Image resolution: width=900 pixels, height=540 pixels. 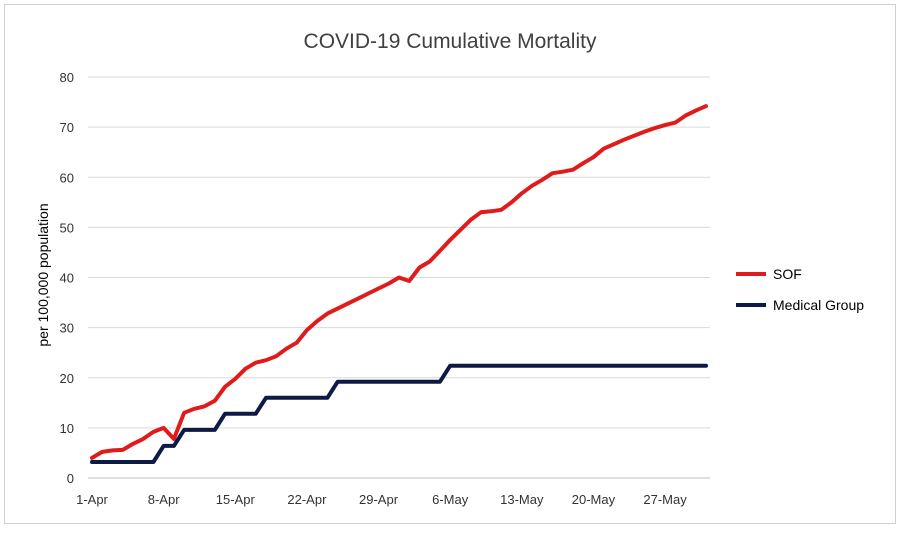 What do you see at coordinates (67, 428) in the screenshot?
I see `y-tick-label: 10` at bounding box center [67, 428].